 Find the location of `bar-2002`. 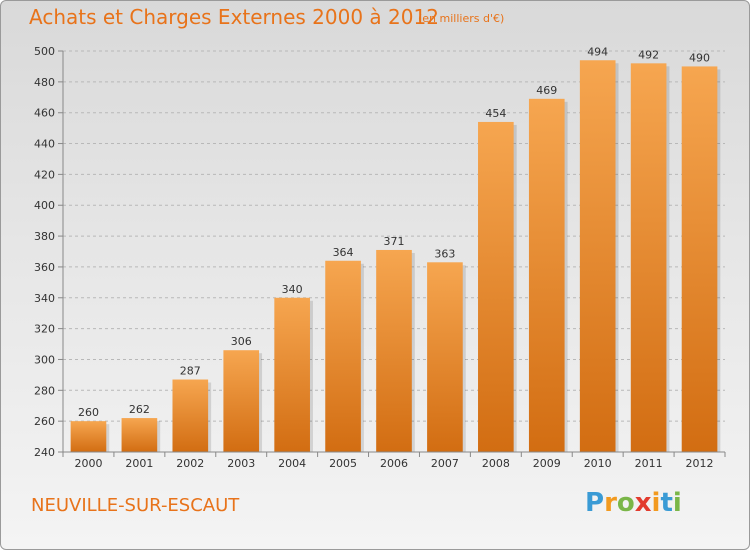

bar-2002 is located at coordinates (190, 415).